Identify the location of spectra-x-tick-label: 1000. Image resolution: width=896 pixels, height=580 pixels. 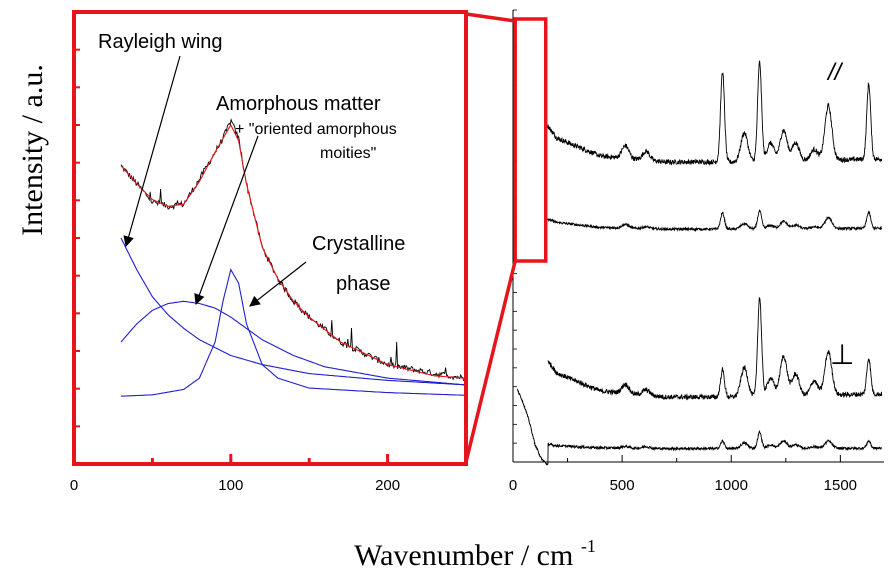
(731, 485).